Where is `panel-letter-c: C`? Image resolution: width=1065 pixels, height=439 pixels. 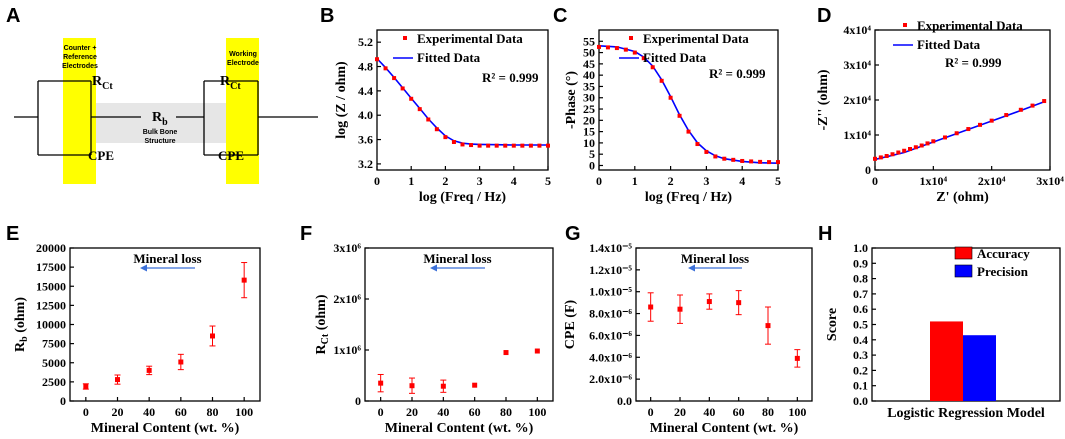 panel-letter-c: C is located at coordinates (560, 16).